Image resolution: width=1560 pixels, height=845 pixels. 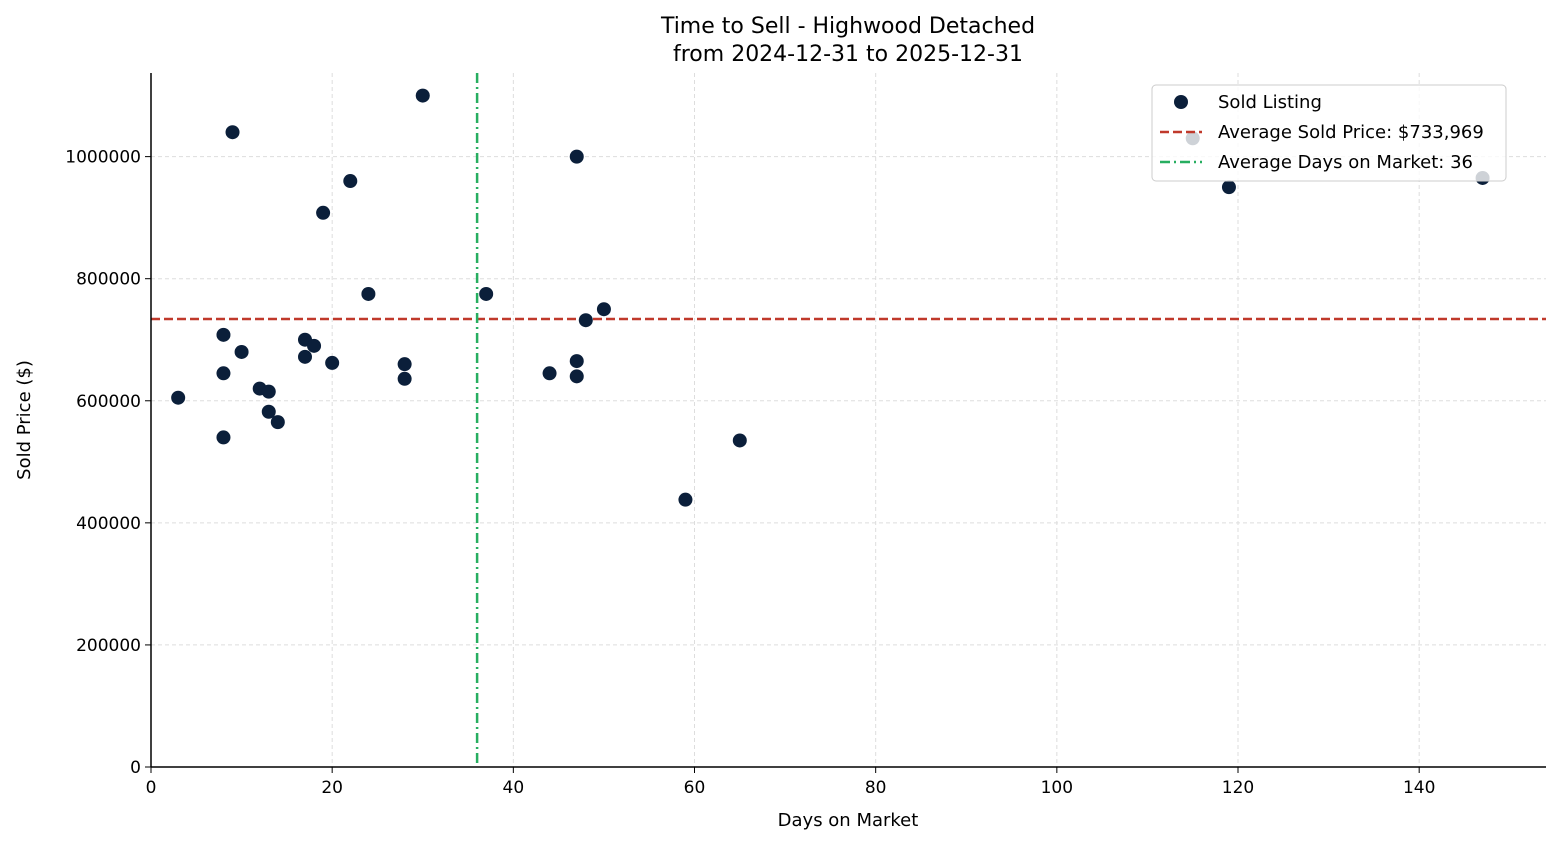 I want to click on legend-marker-points, so click(x=1181, y=102).